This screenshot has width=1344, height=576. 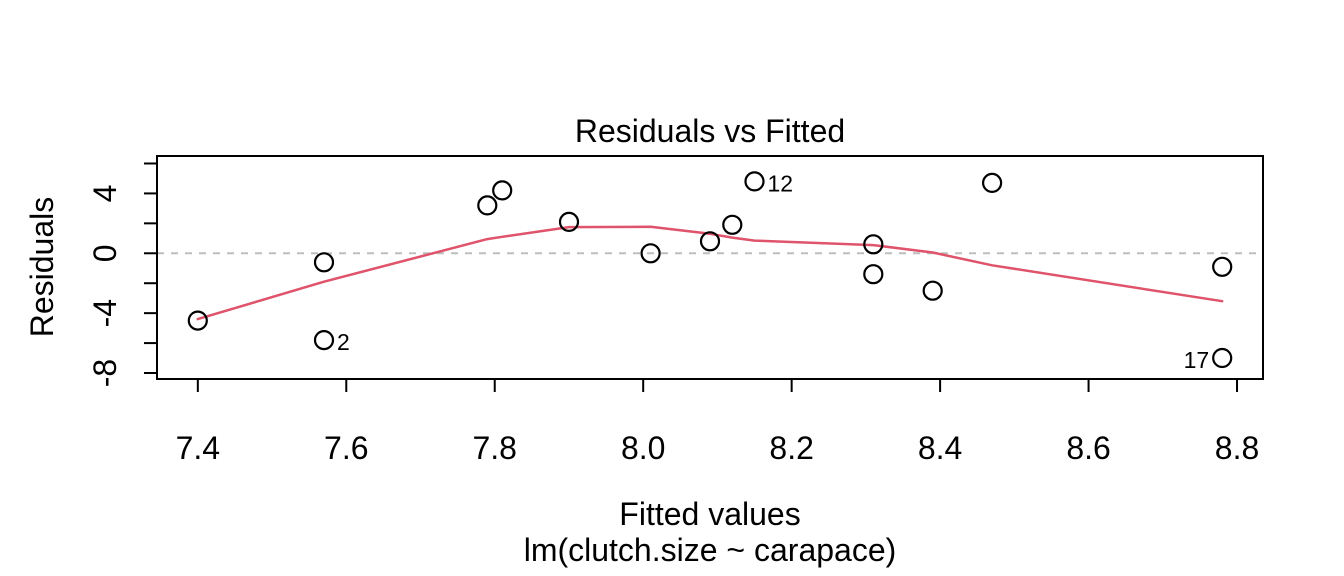 What do you see at coordinates (1237, 448) in the screenshot?
I see `x-tick-label: 8.8` at bounding box center [1237, 448].